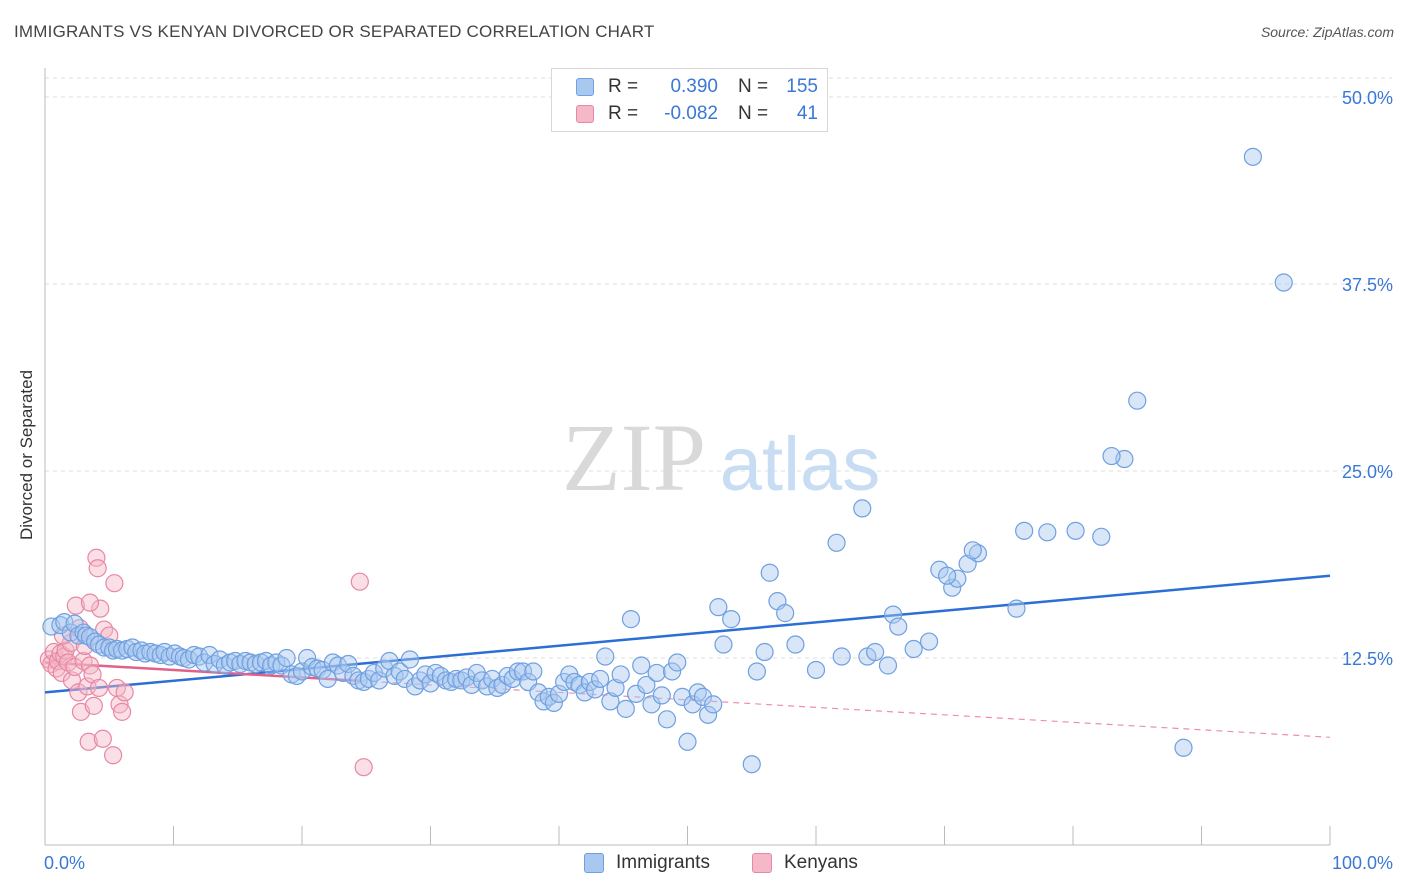 Image resolution: width=1406 pixels, height=892 pixels. I want to click on y-tick-label: 50.0%, so click(1367, 98).